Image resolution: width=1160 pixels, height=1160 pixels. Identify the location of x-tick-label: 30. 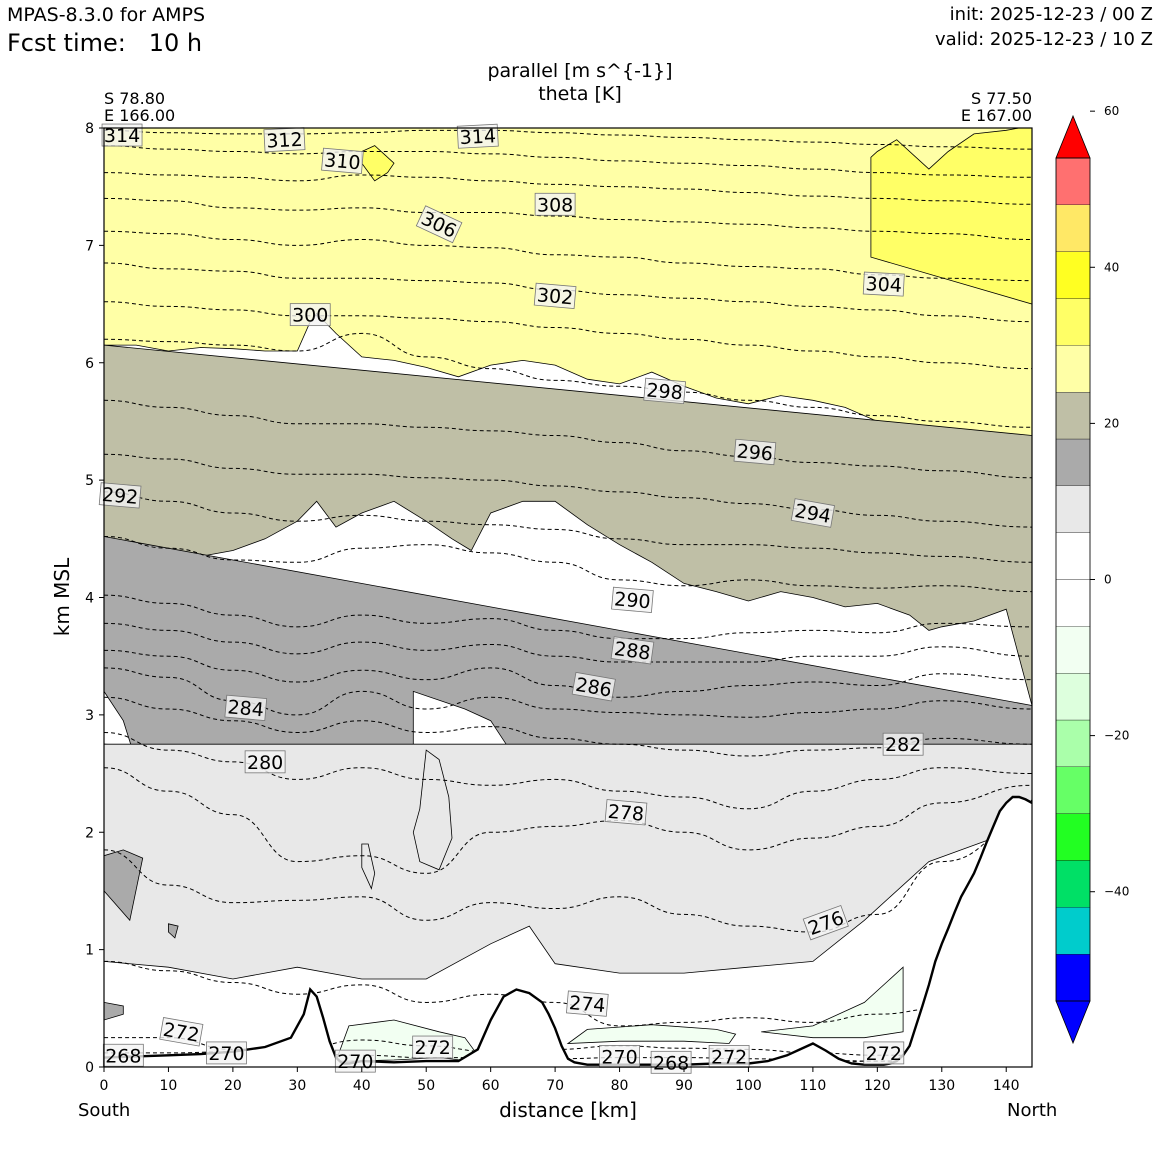
(297, 1086).